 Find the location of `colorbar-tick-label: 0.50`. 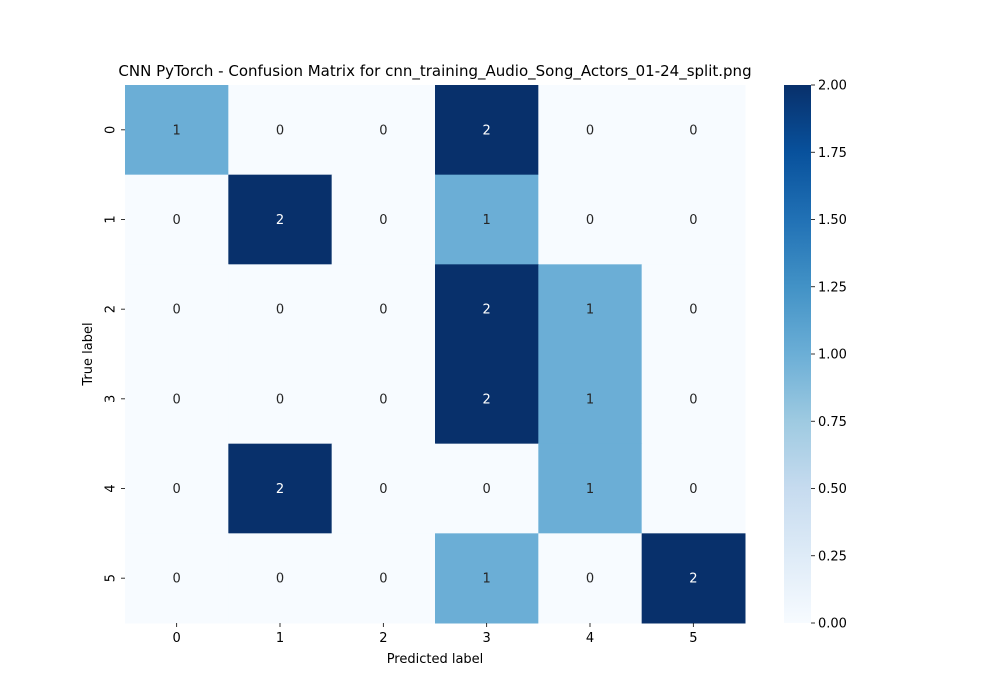

colorbar-tick-label: 0.50 is located at coordinates (832, 489).